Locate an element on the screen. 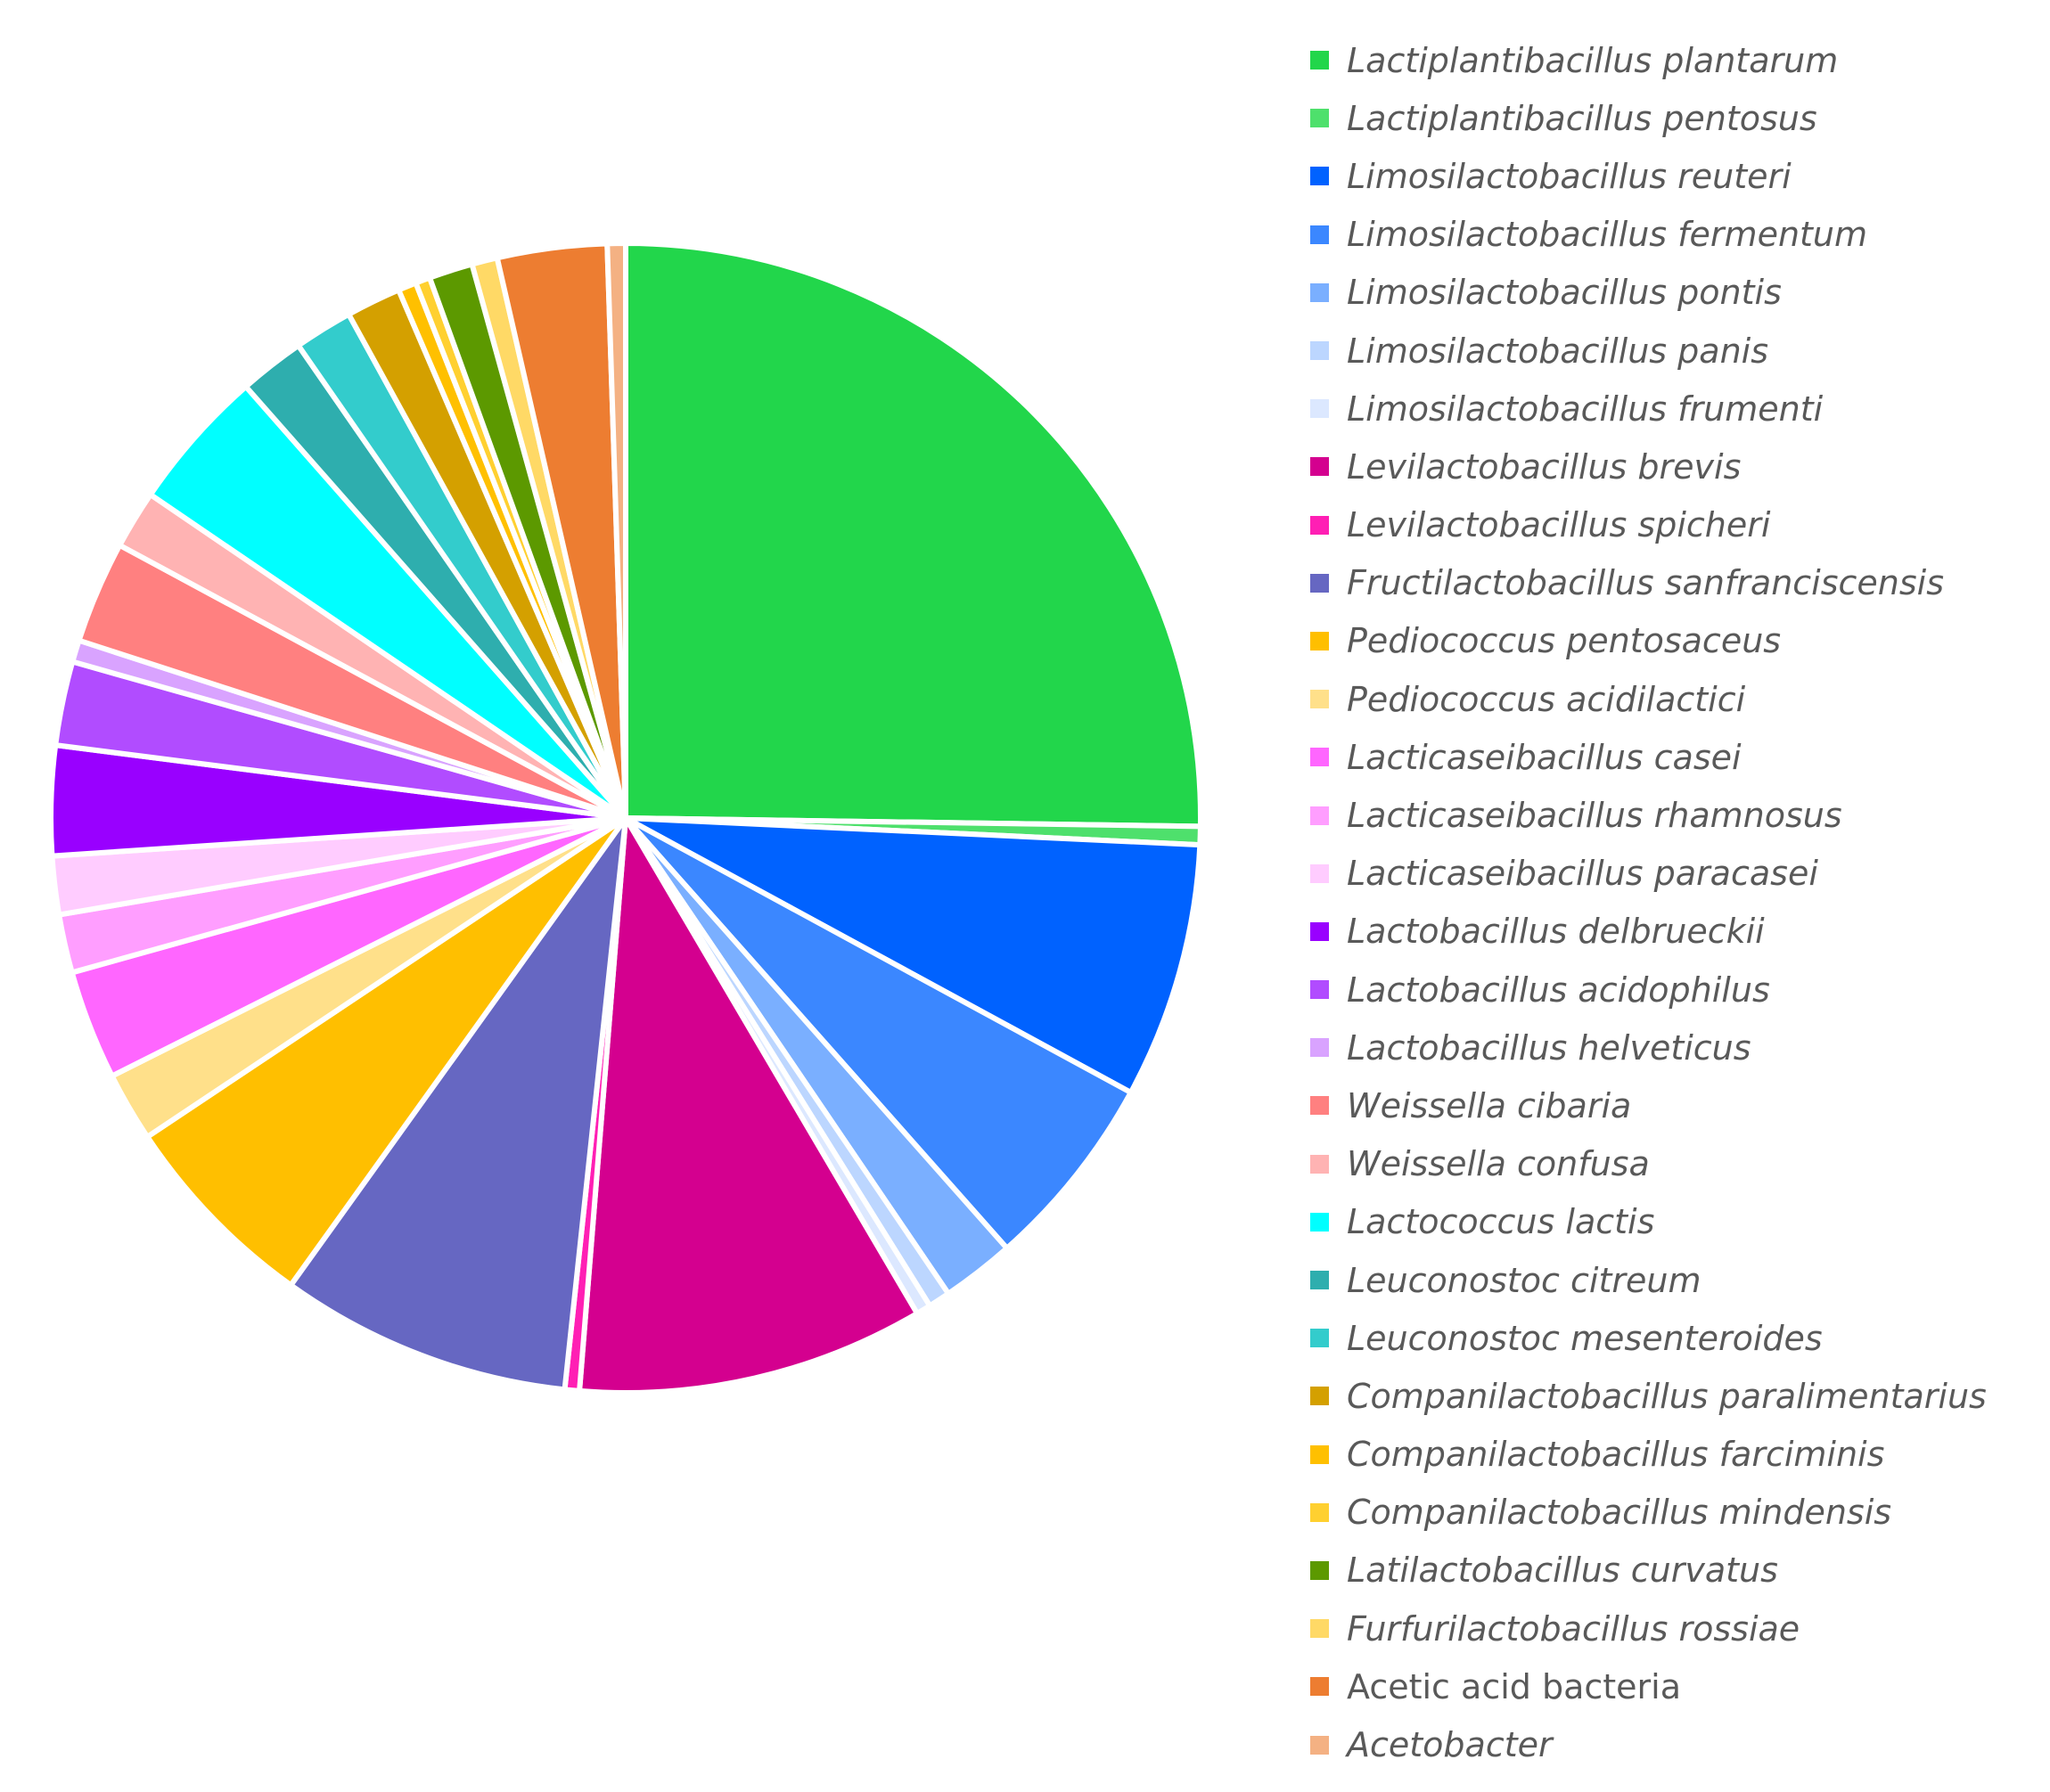  legend-label: Lacticaseibacillus paracasei is located at coordinates (1583, 874).